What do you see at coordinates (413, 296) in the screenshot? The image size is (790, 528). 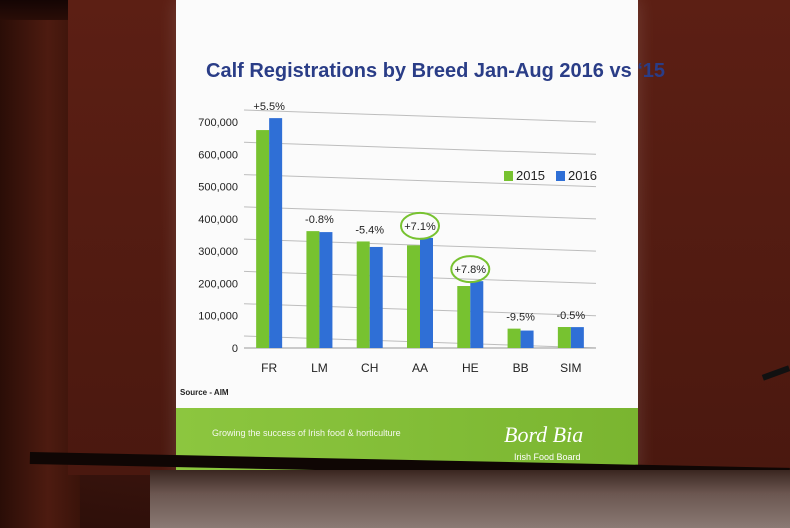 I see `bar-2015-AA` at bounding box center [413, 296].